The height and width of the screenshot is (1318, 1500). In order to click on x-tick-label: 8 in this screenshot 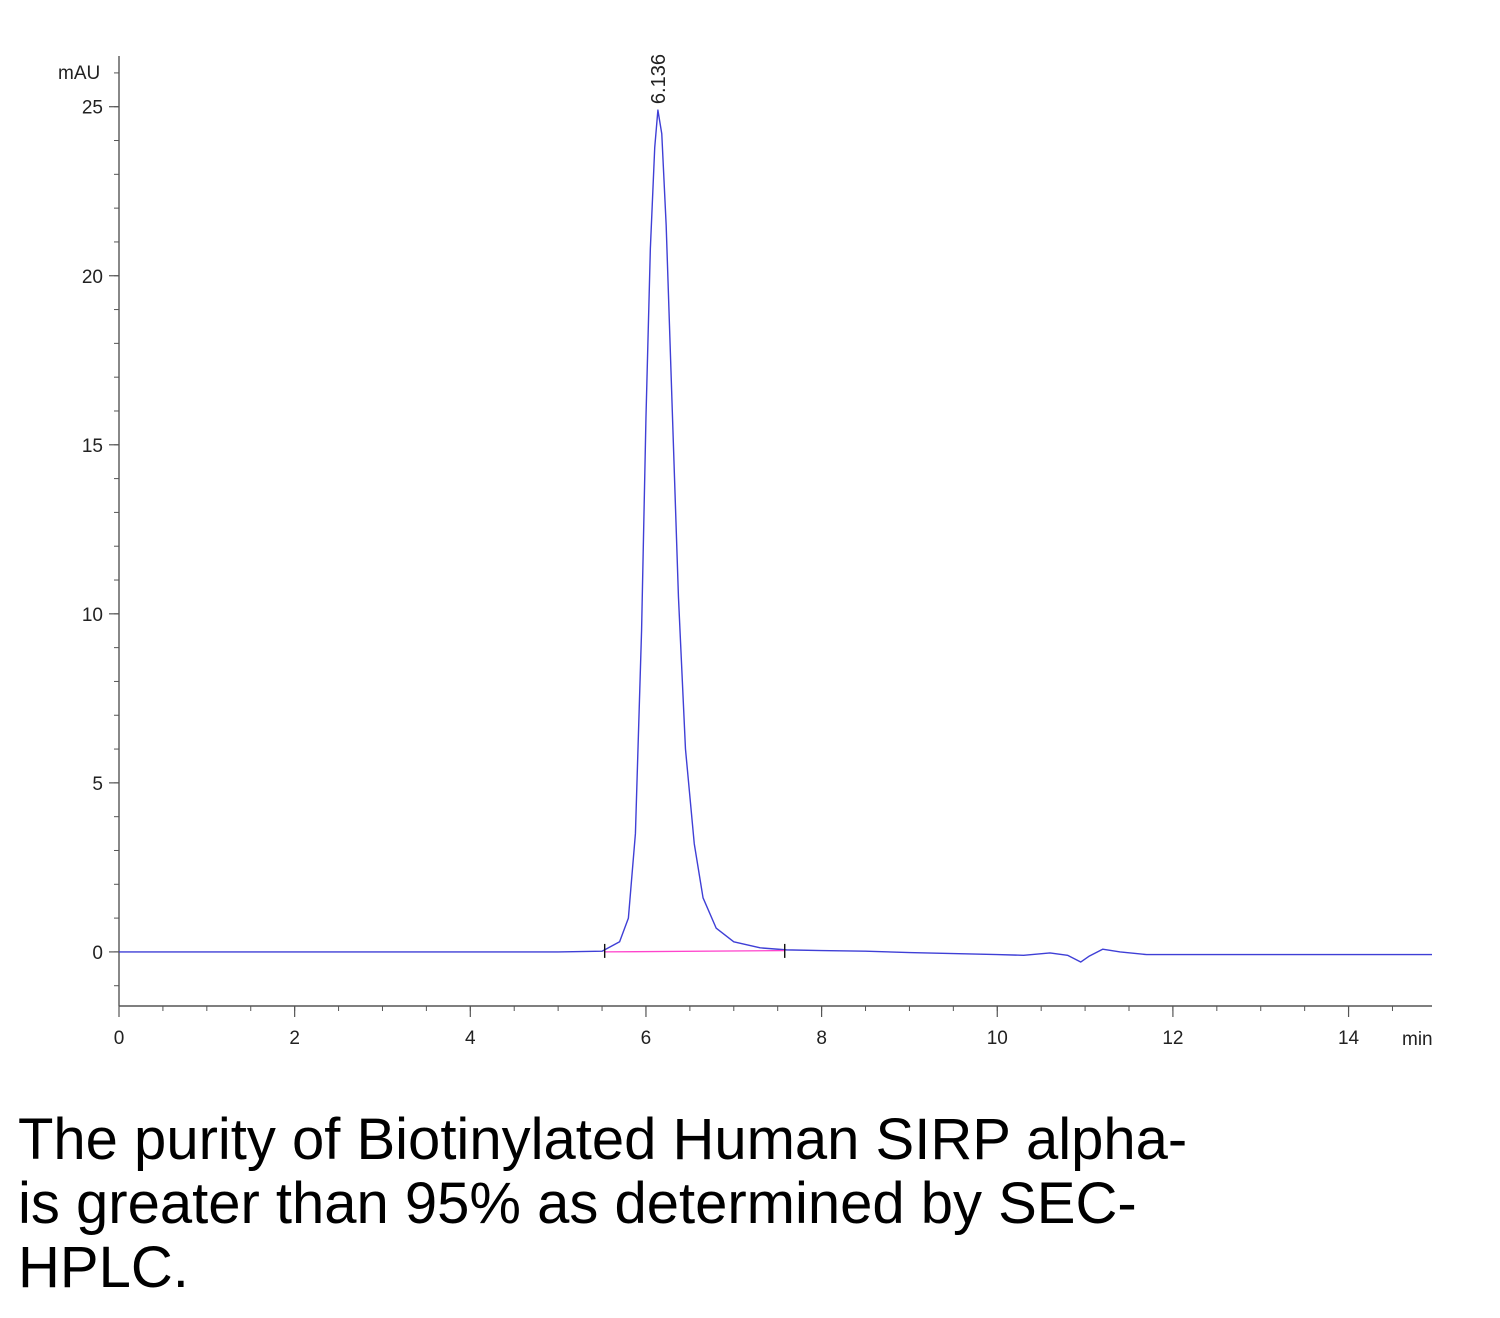, I will do `click(821, 1038)`.